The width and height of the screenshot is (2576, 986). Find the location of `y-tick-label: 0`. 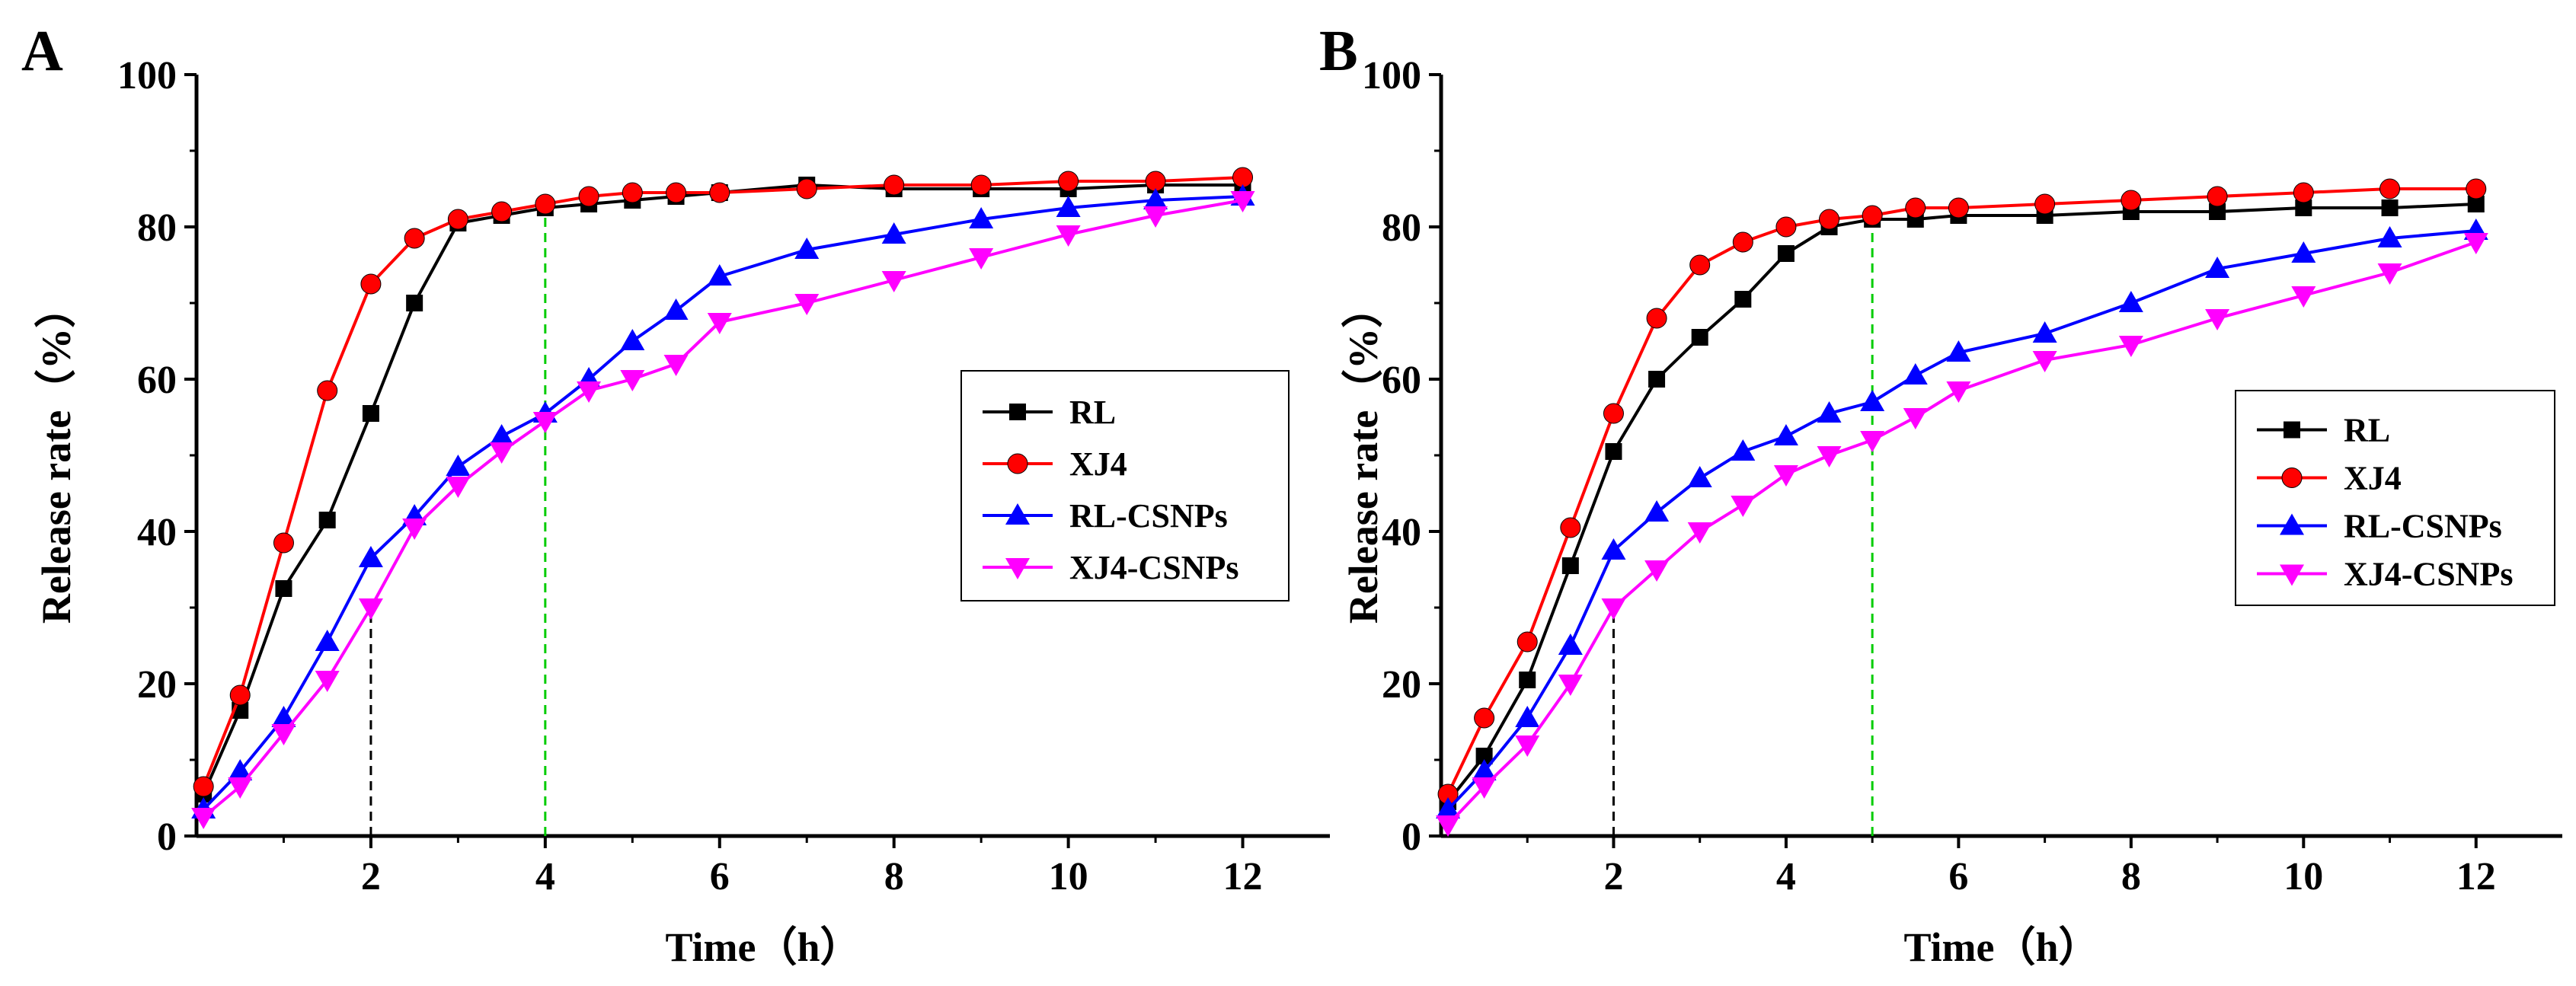

y-tick-label: 0 is located at coordinates (167, 837).